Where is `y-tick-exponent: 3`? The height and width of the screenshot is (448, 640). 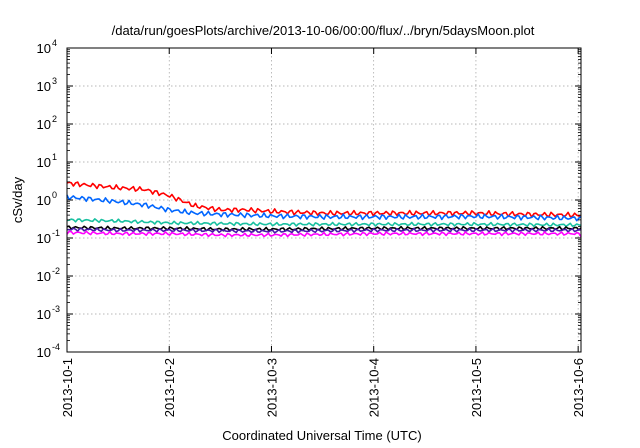
y-tick-exponent: 3 is located at coordinates (54, 81).